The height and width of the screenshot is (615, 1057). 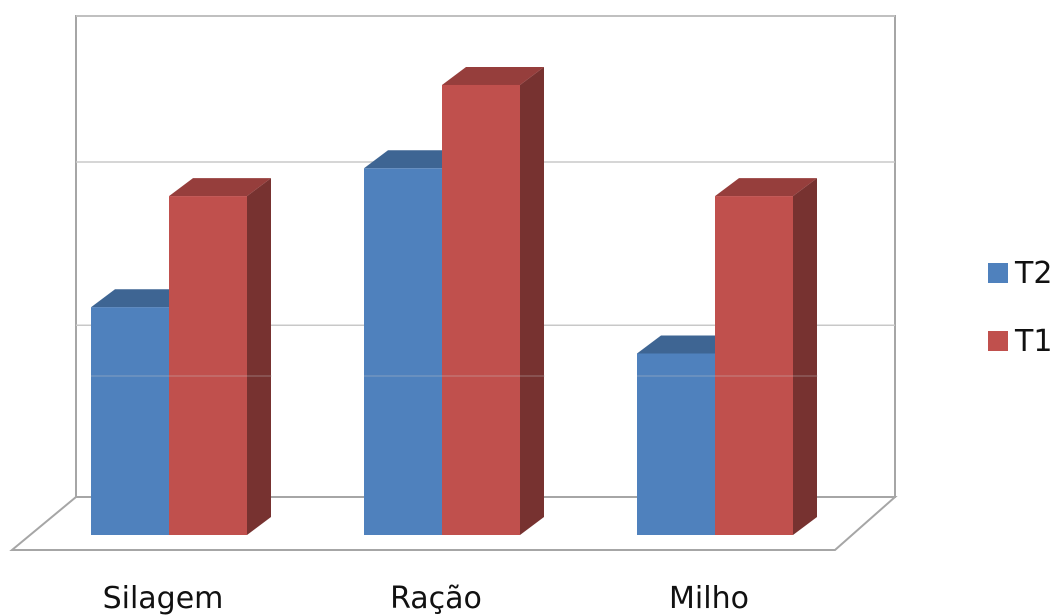 I want to click on legend-label-t2: T2, so click(x=1033, y=273).